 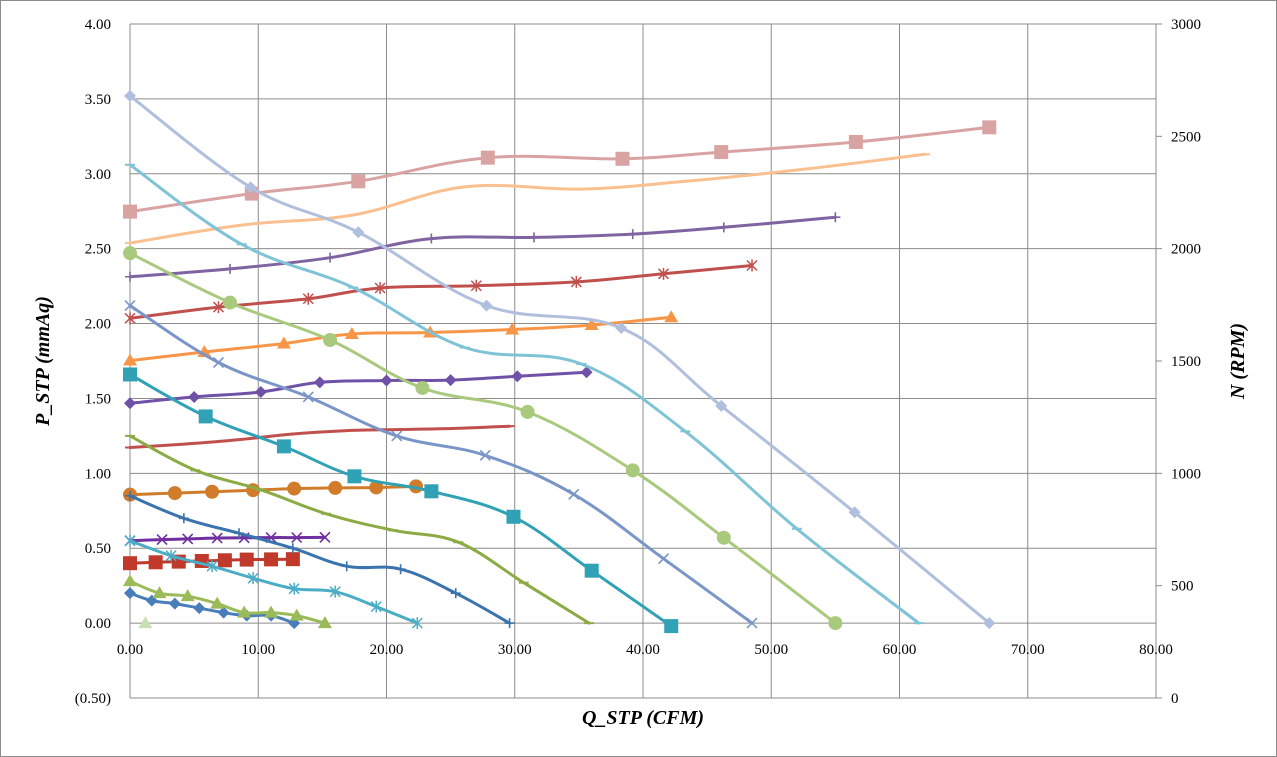 I want to click on x-tick-label: 40.00, so click(x=643, y=650).